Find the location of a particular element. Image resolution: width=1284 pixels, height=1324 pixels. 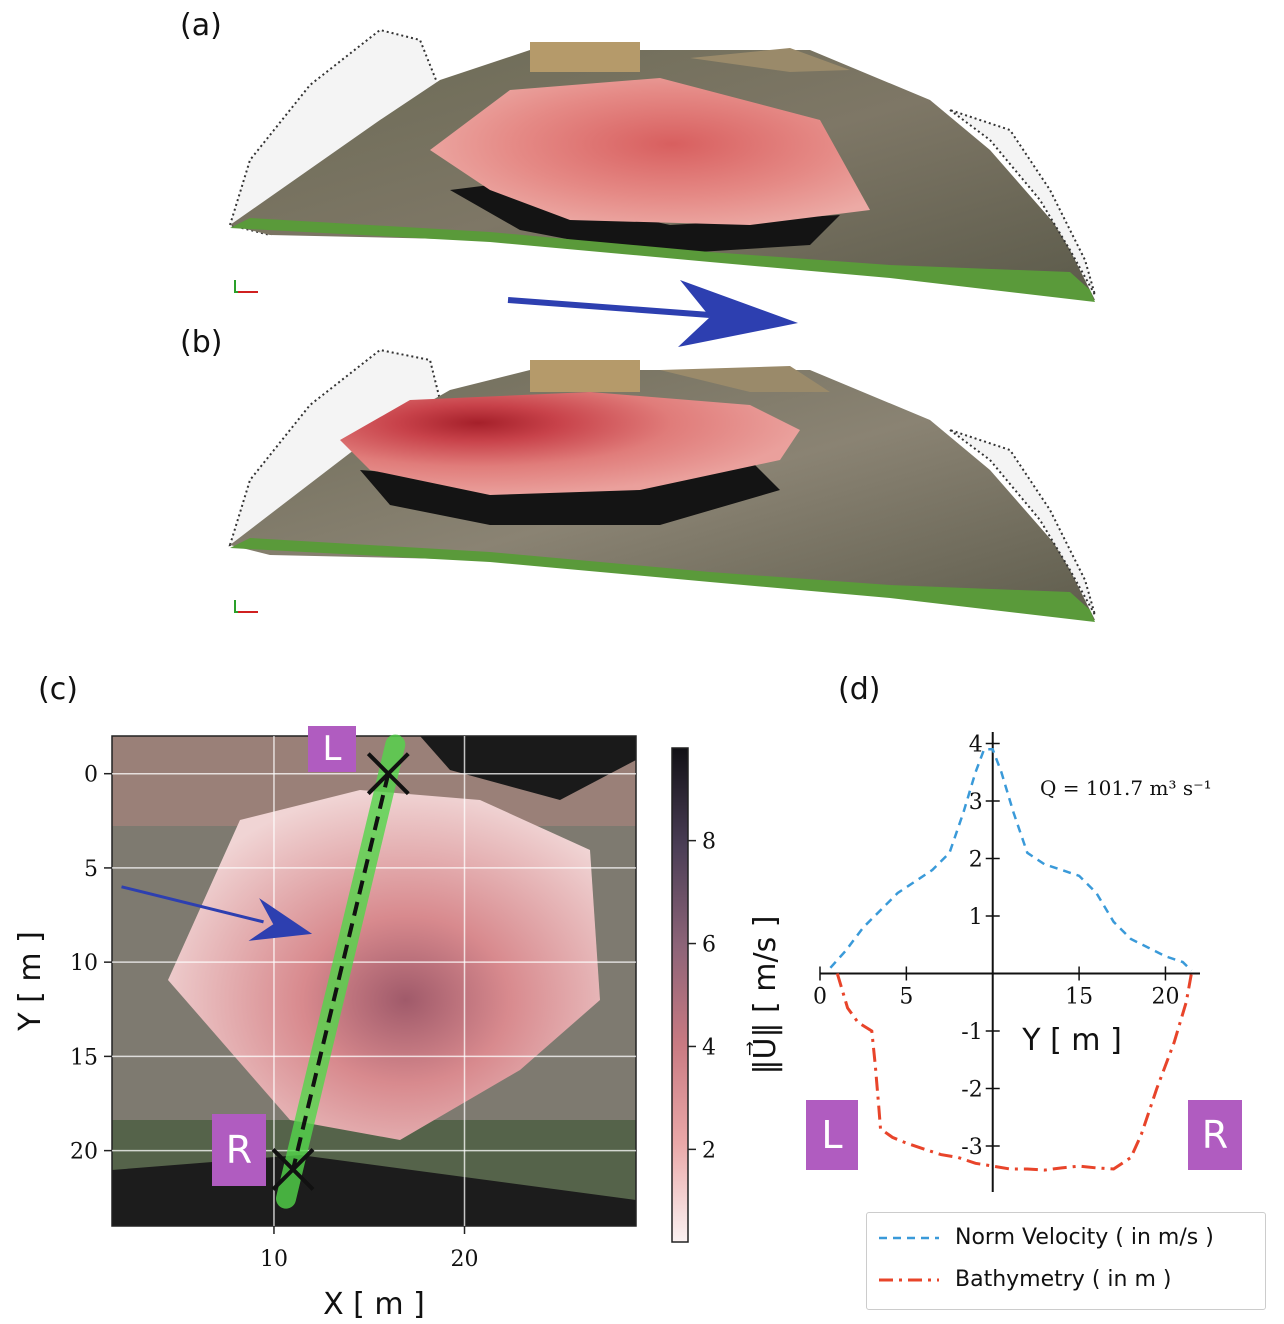

colorbar-ticks: 2 4 6 8 is located at coordinates (702, 996).